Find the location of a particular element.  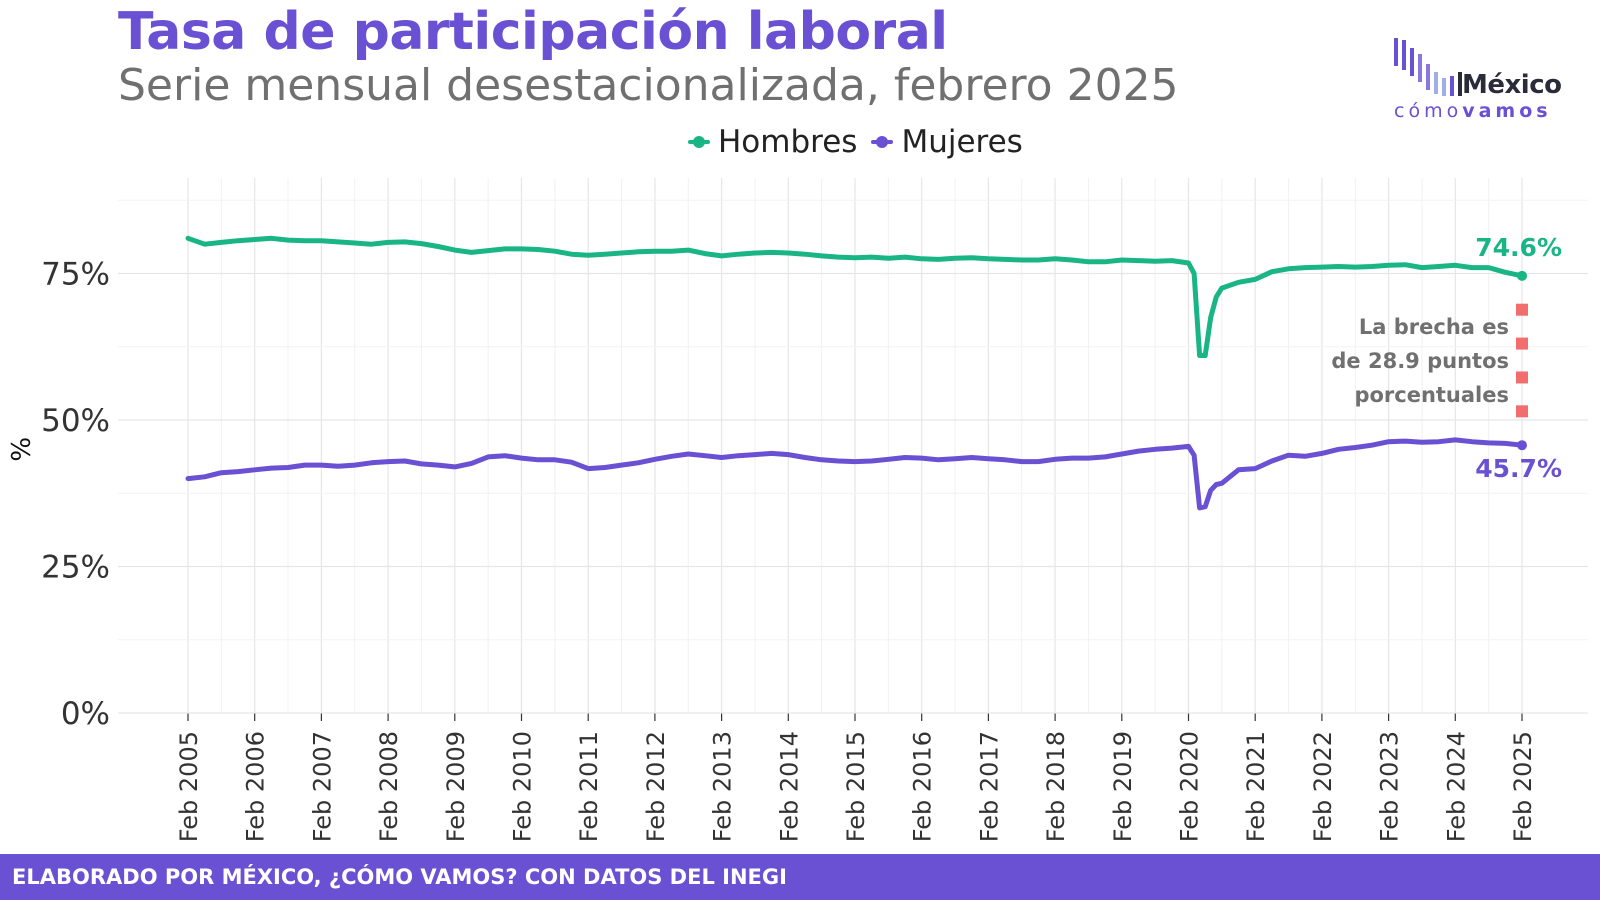

series-line-mujeres is located at coordinates (855, 474).